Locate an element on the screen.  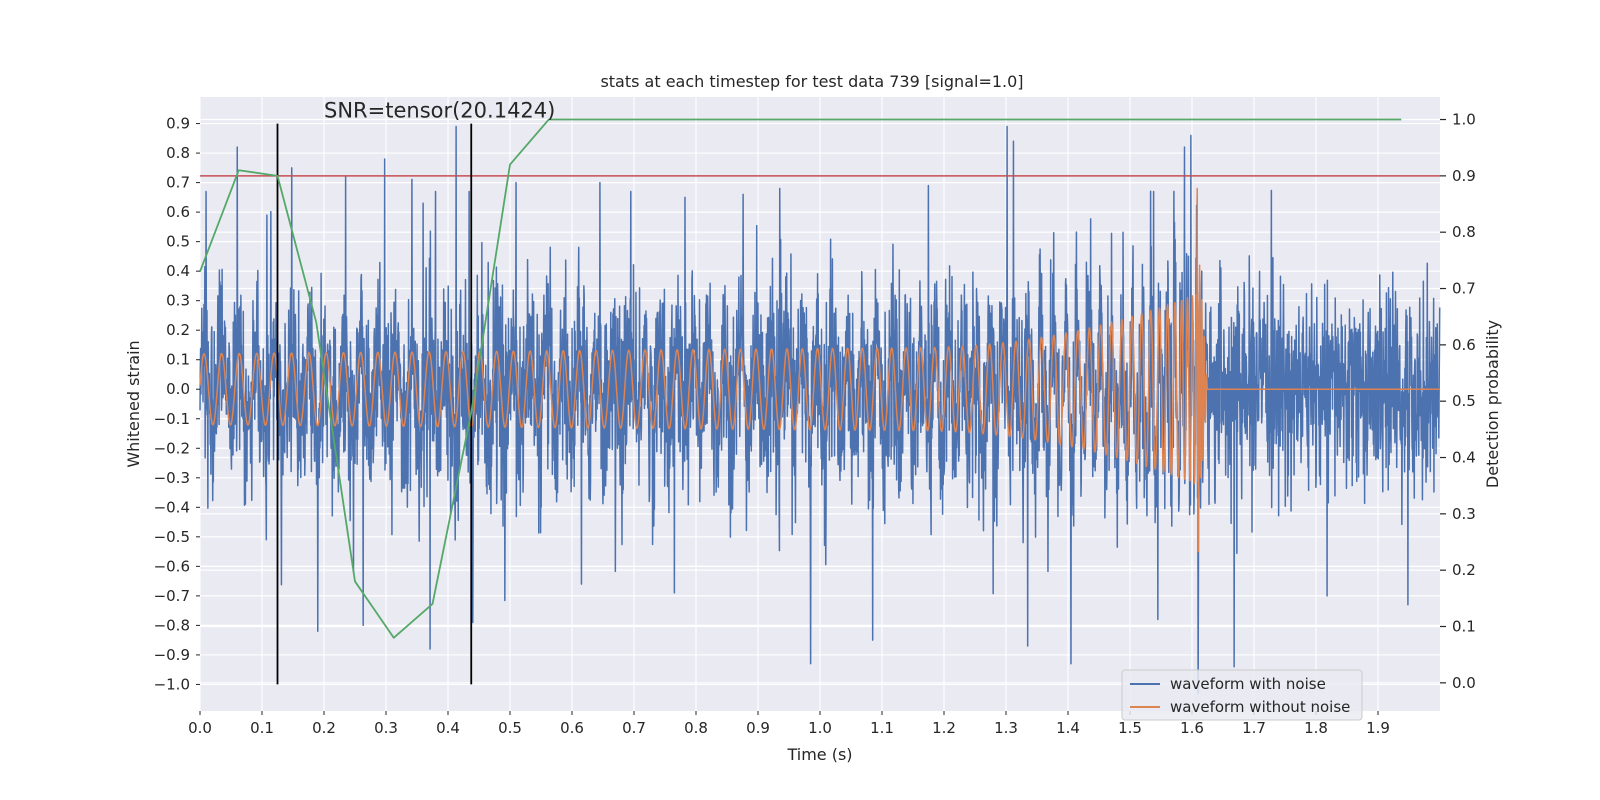
y-left-tick-label: 0.1 is located at coordinates (178, 360).